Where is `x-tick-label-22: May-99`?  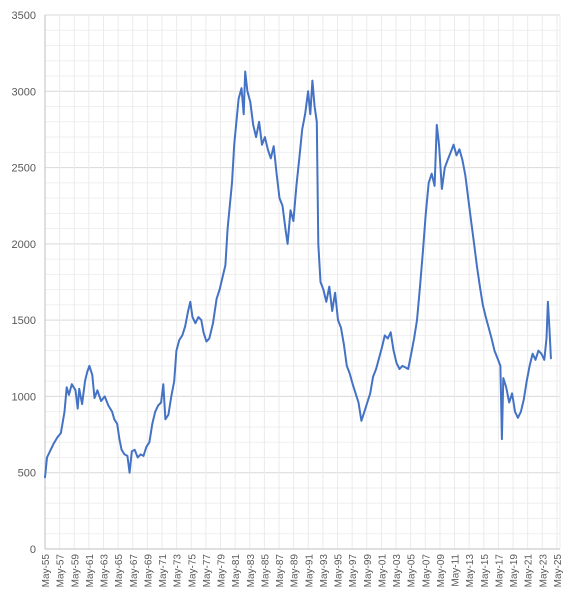 x-tick-label-22: May-99 is located at coordinates (368, 571).